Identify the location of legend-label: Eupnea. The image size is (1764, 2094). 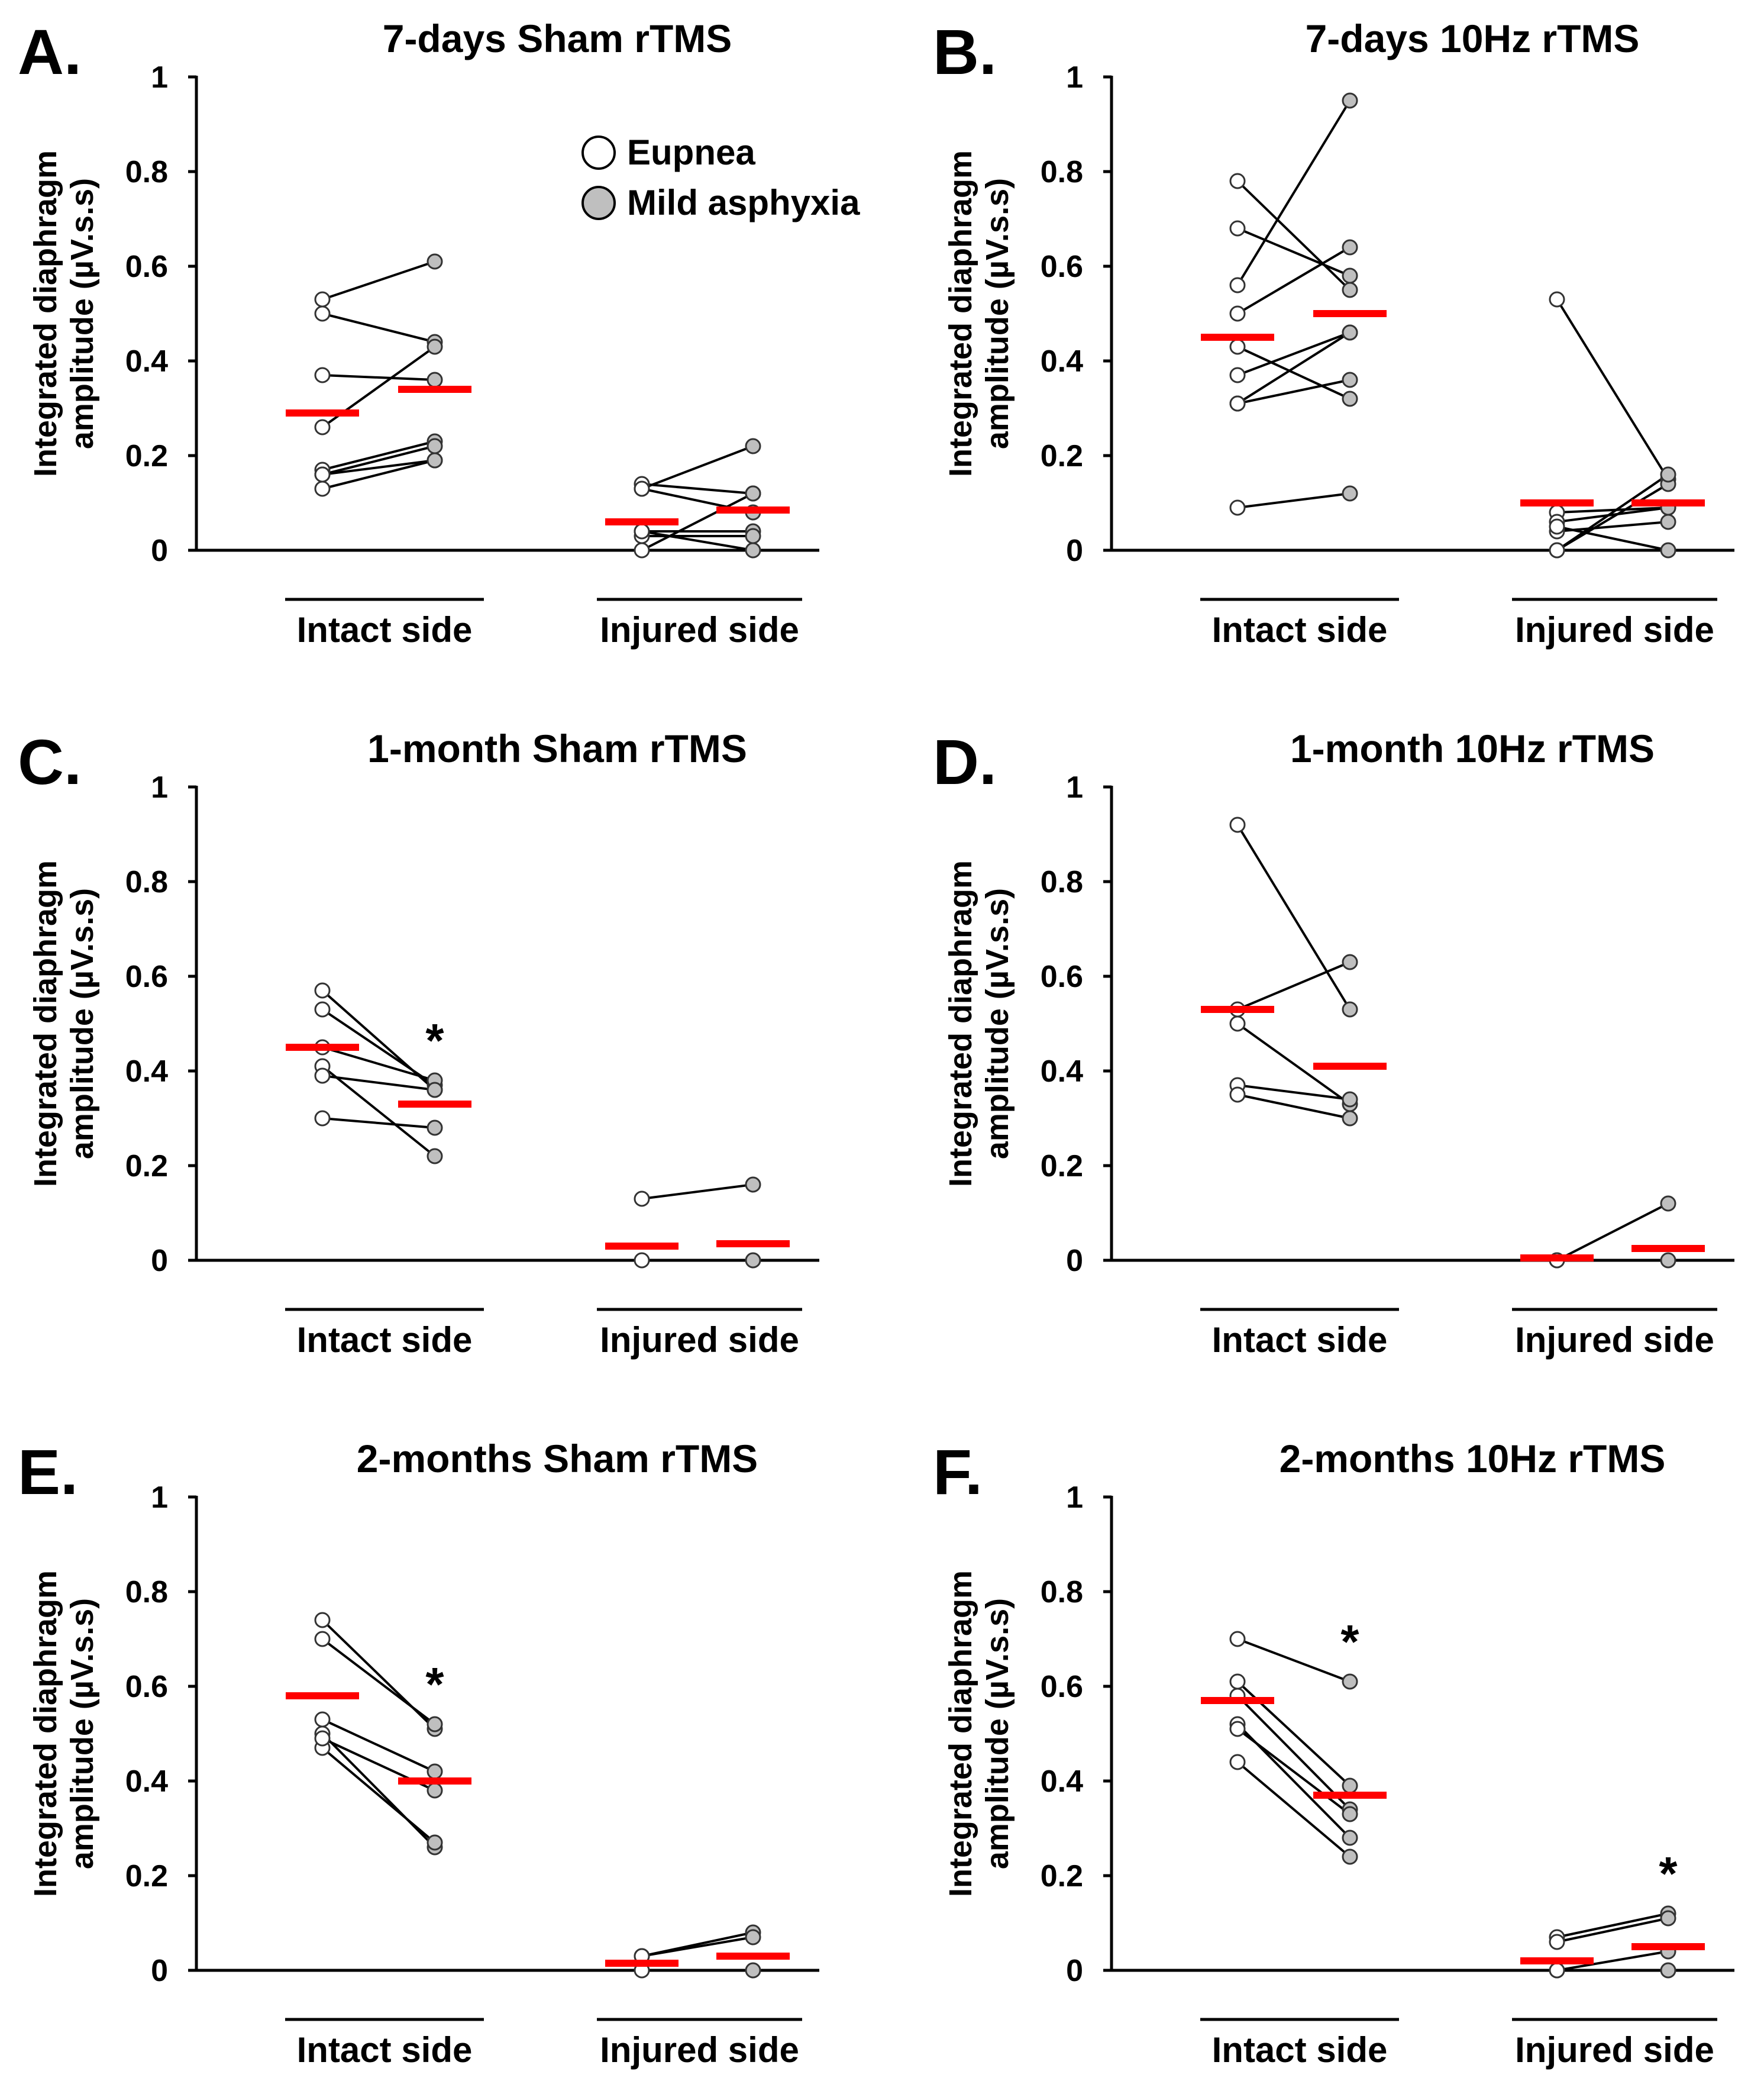
(691, 152).